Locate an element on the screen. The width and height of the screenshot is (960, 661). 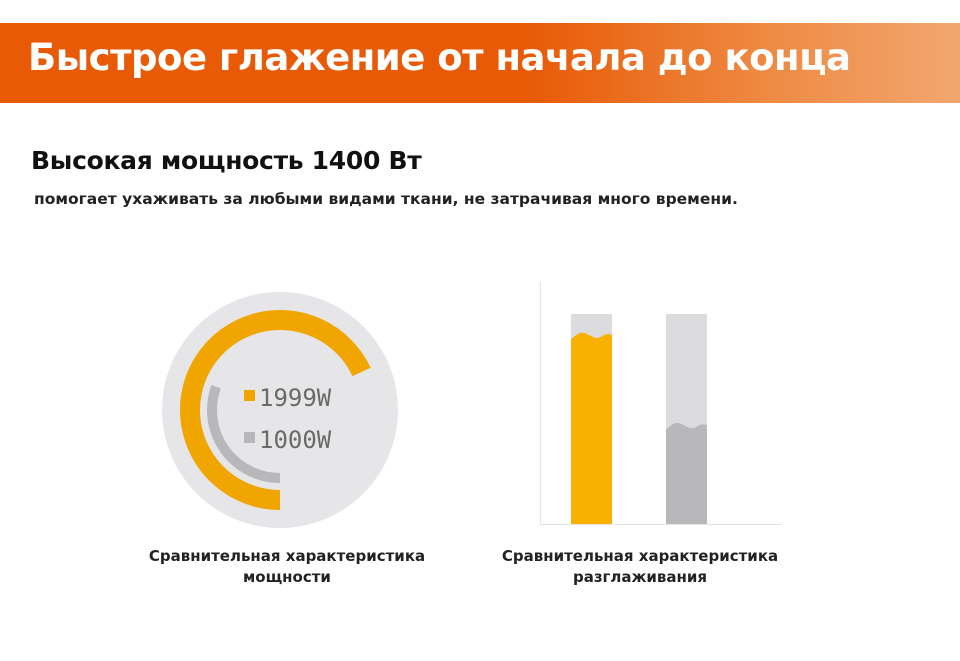
legend-swatch-1000w is located at coordinates (249, 437).